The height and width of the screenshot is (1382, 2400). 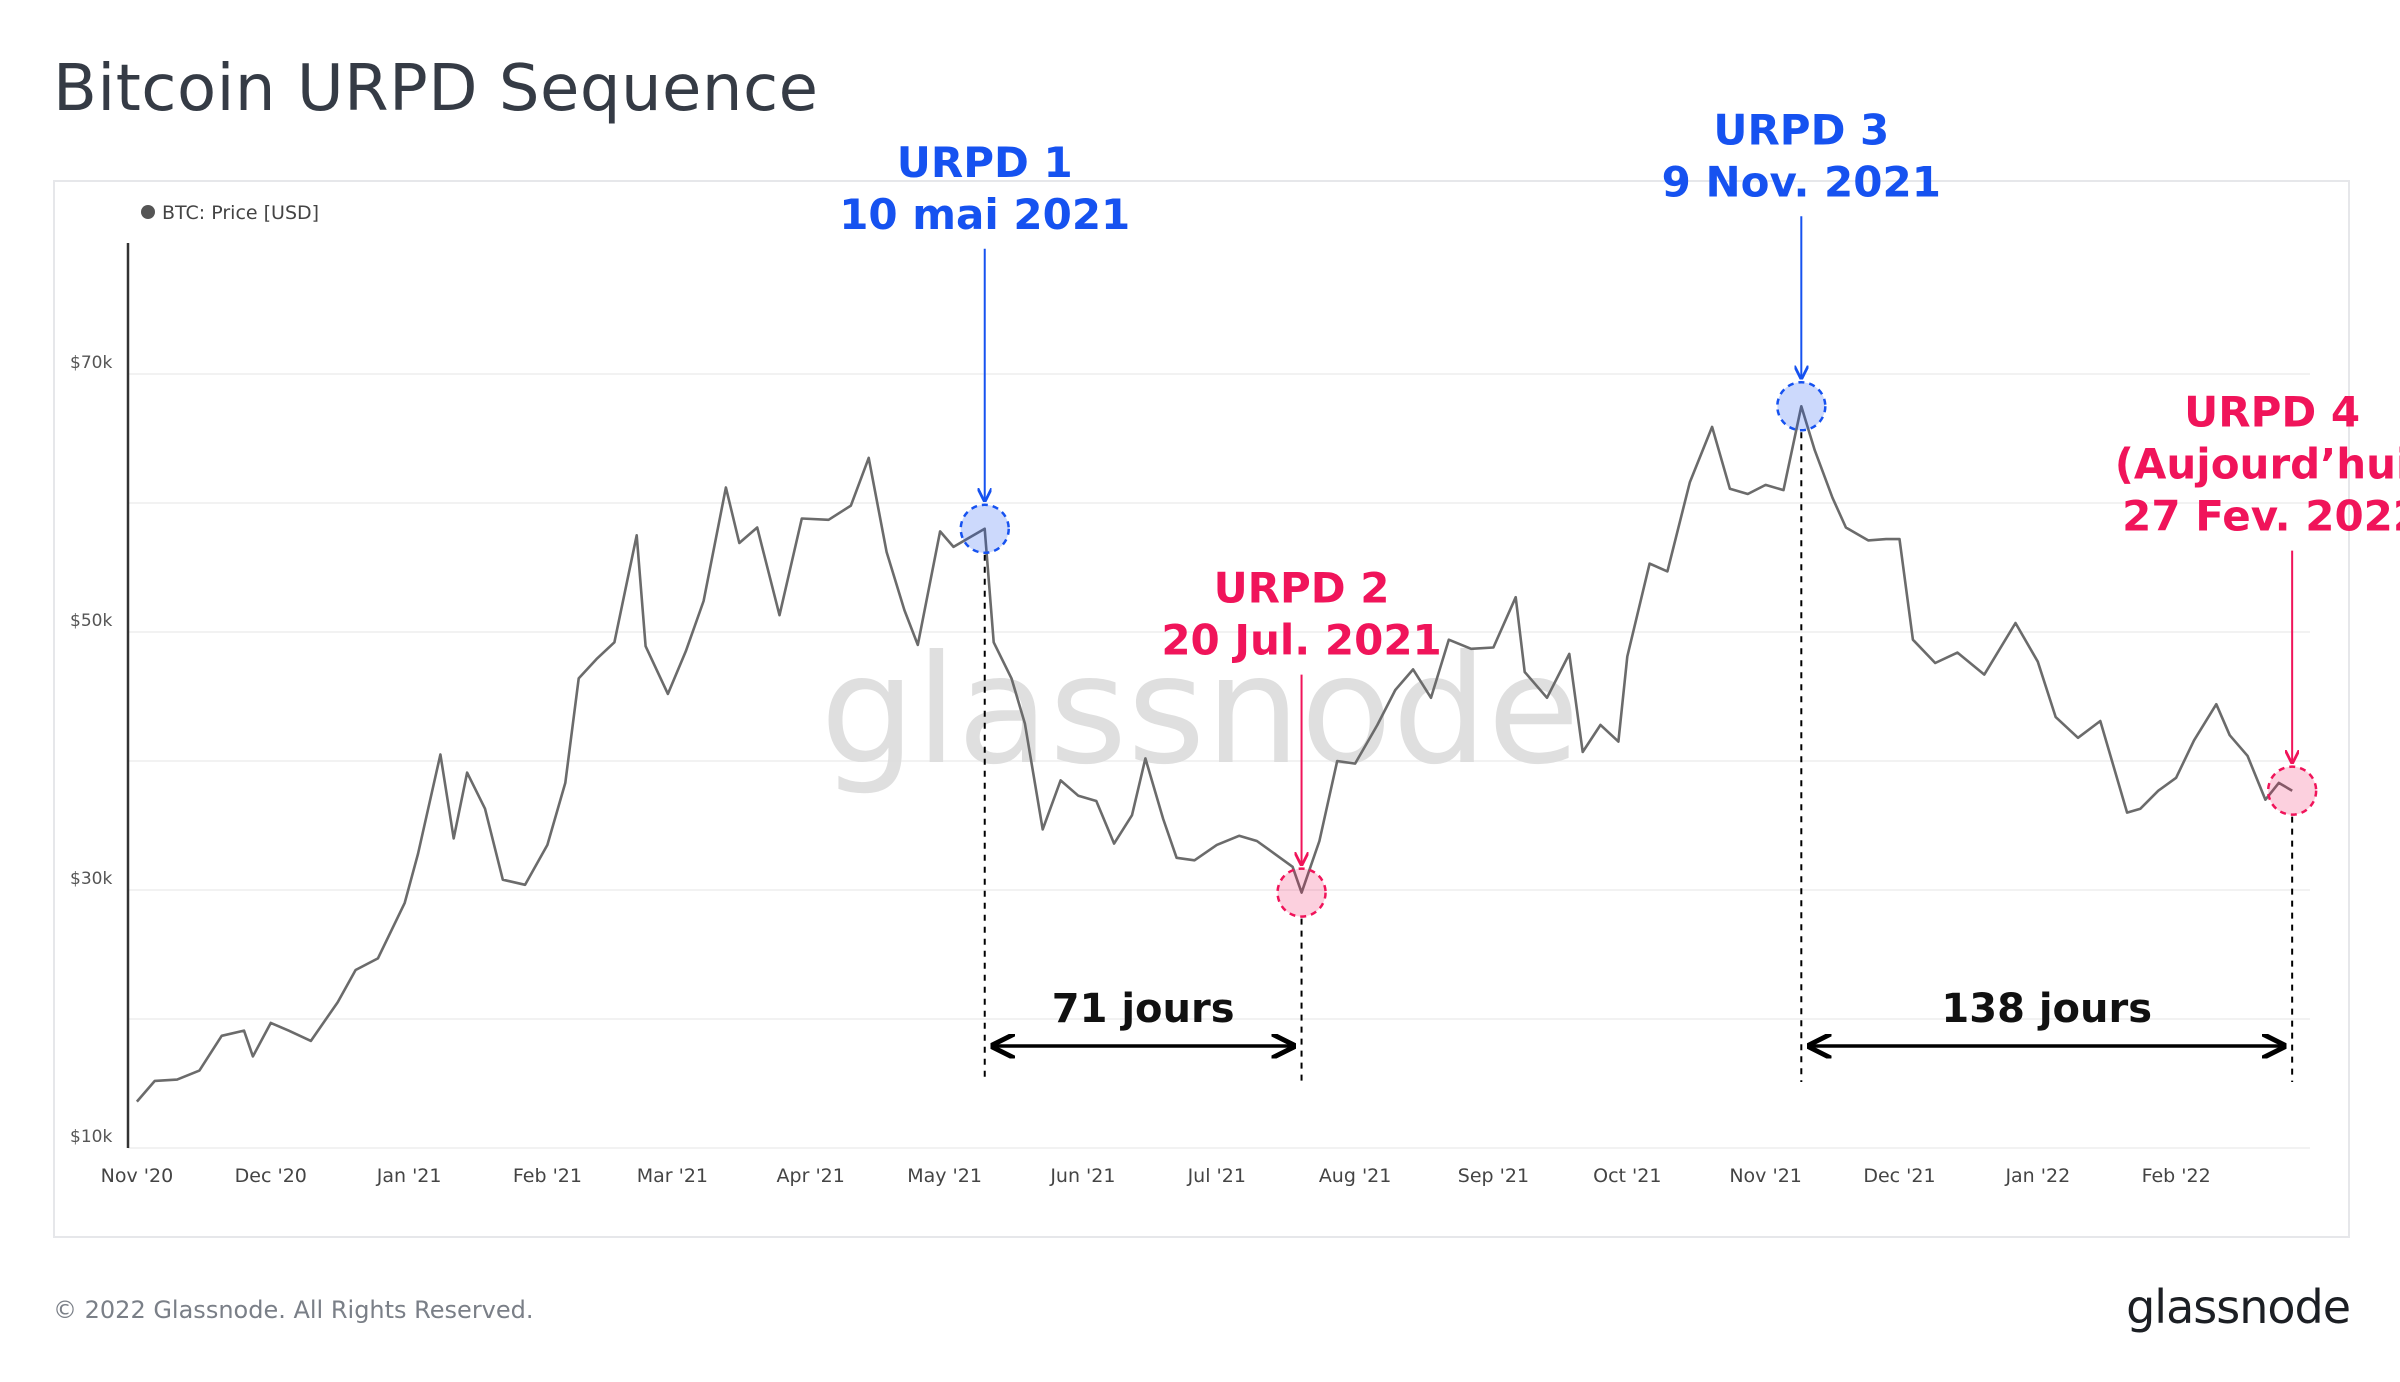 What do you see at coordinates (2046, 1009) in the screenshot?
I see `duration-label: 138 jours` at bounding box center [2046, 1009].